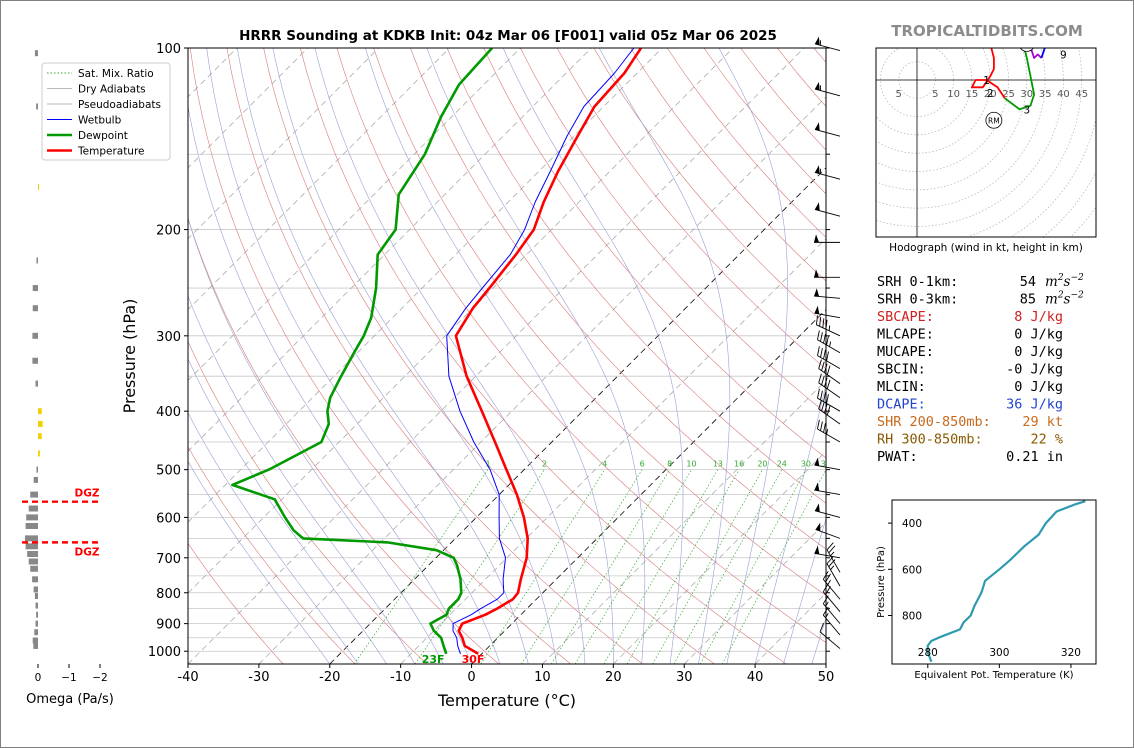 The height and width of the screenshot is (748, 1134). I want to click on thetae-inner, so click(1006, 581).